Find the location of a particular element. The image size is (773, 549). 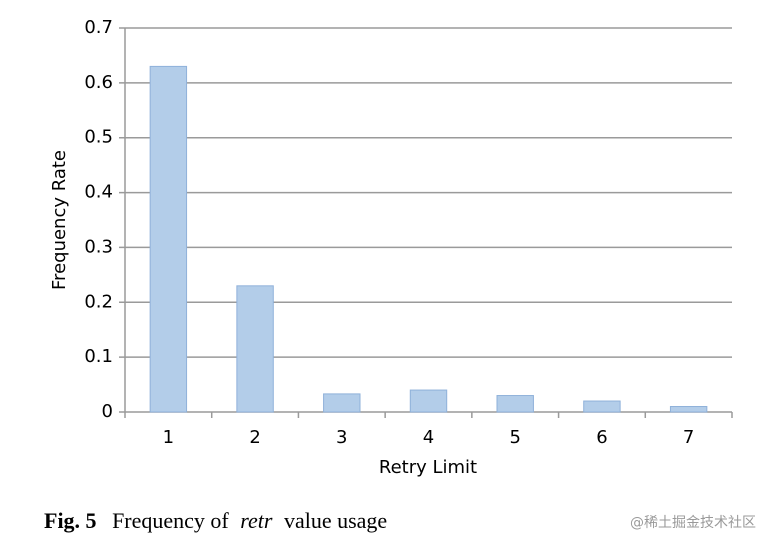

x-tick-label: 4 is located at coordinates (428, 437).